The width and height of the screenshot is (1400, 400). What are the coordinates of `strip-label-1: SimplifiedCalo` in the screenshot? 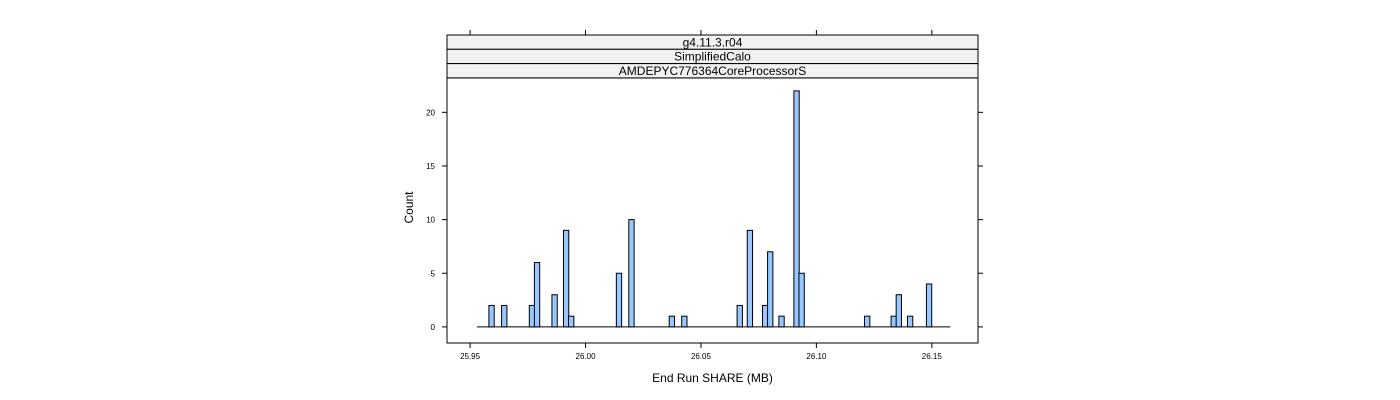 It's located at (712, 57).